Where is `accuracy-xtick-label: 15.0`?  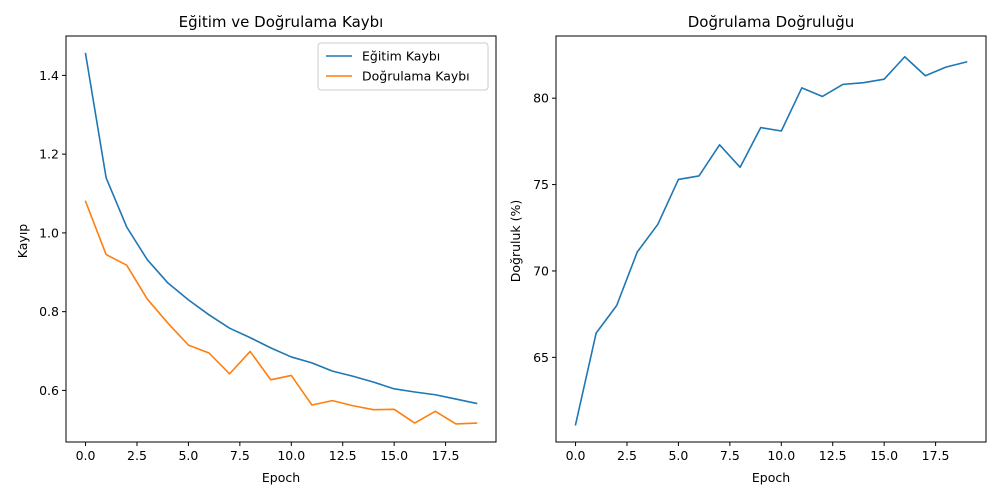 accuracy-xtick-label: 15.0 is located at coordinates (884, 455).